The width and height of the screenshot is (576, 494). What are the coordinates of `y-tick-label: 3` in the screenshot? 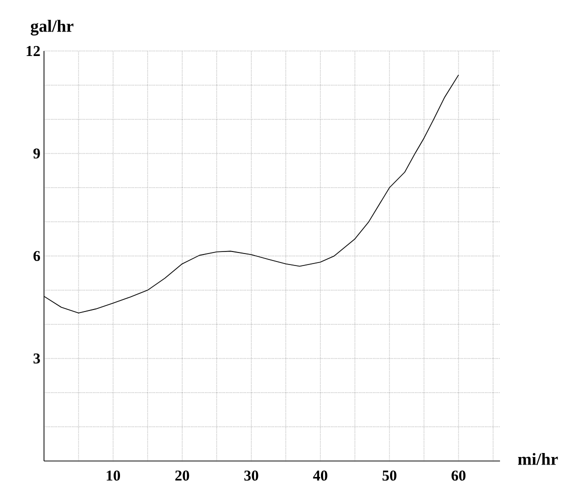 It's located at (37, 358).